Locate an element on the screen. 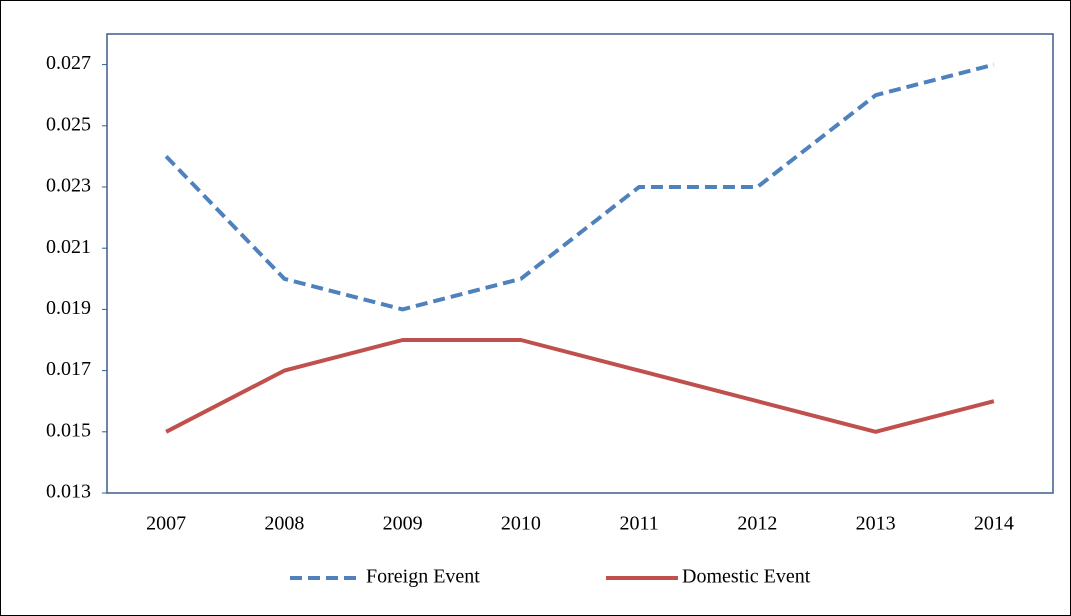  x-tick-label: 2013 is located at coordinates (876, 524).